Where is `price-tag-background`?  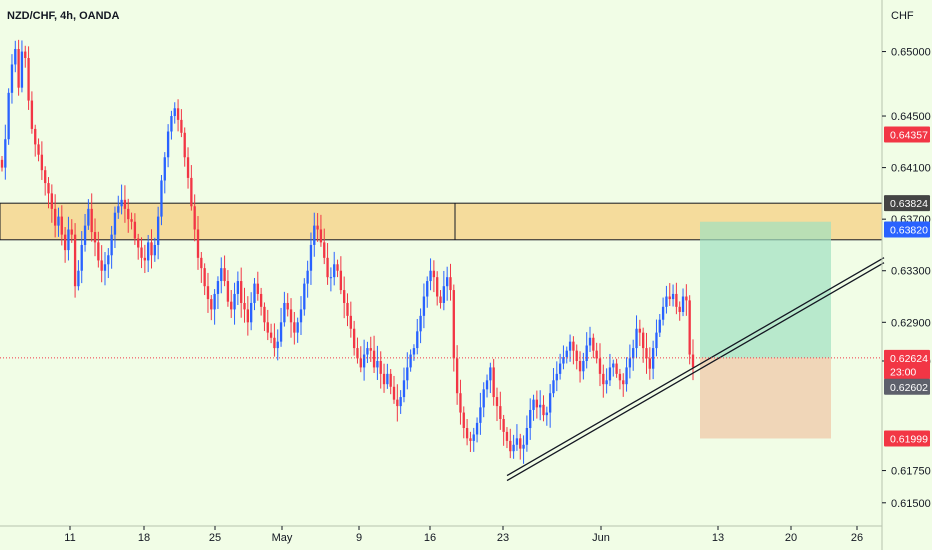 price-tag-background is located at coordinates (907, 229).